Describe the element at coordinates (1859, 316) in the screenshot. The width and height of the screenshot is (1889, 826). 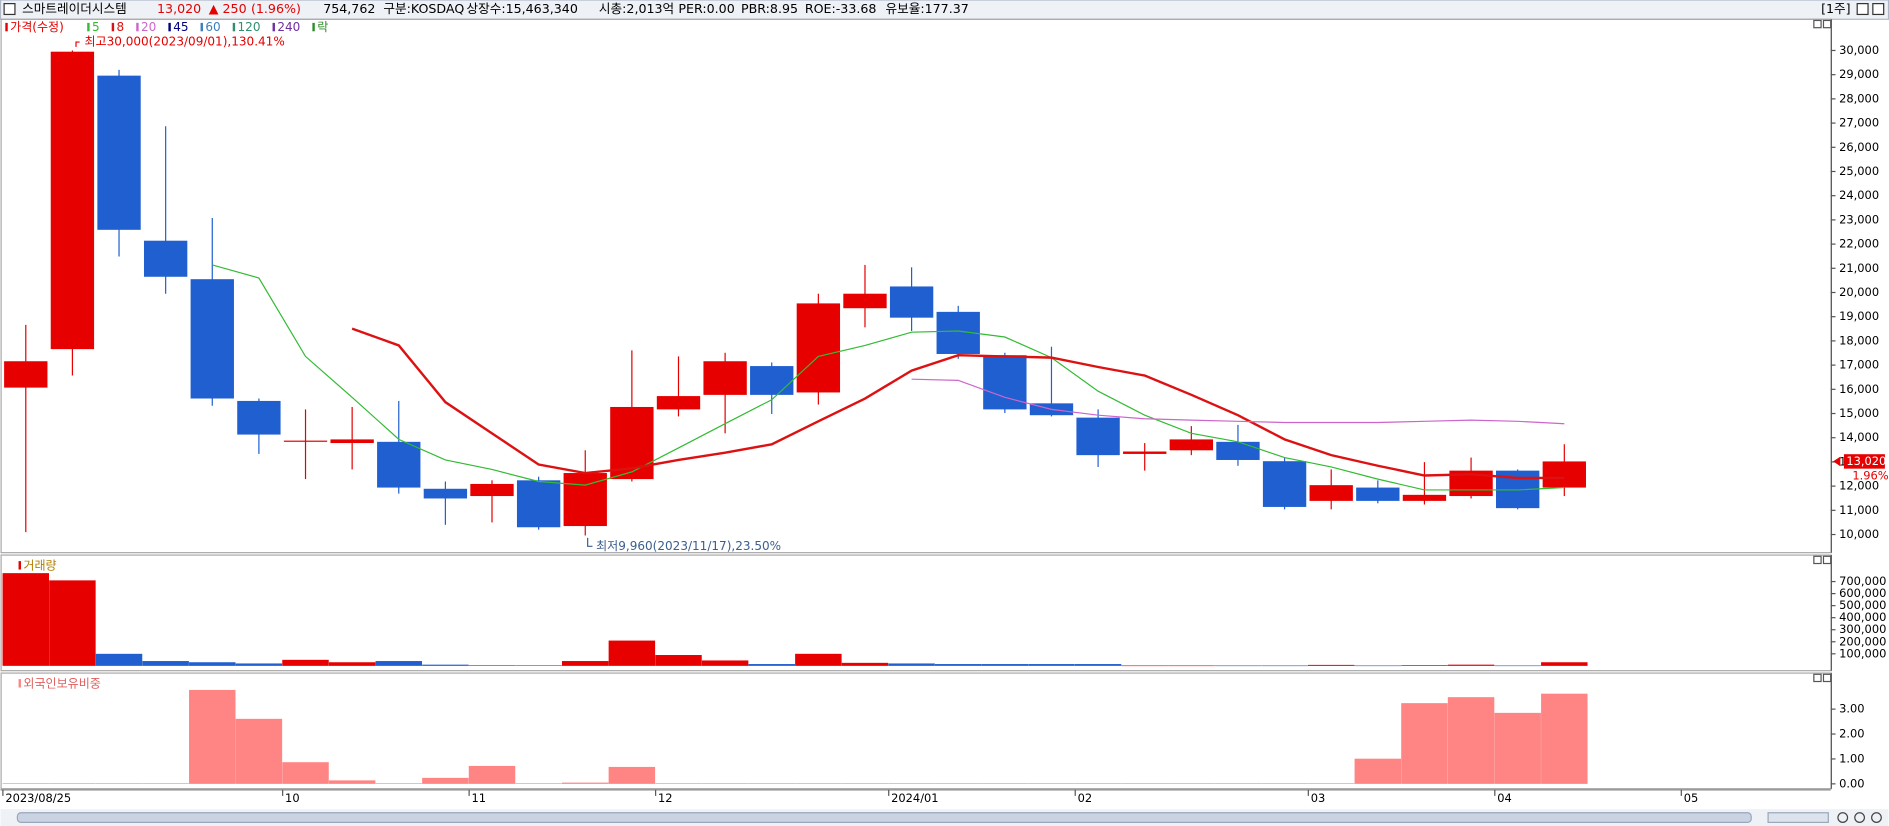
I see `y-tick-label: 19,000` at that location.